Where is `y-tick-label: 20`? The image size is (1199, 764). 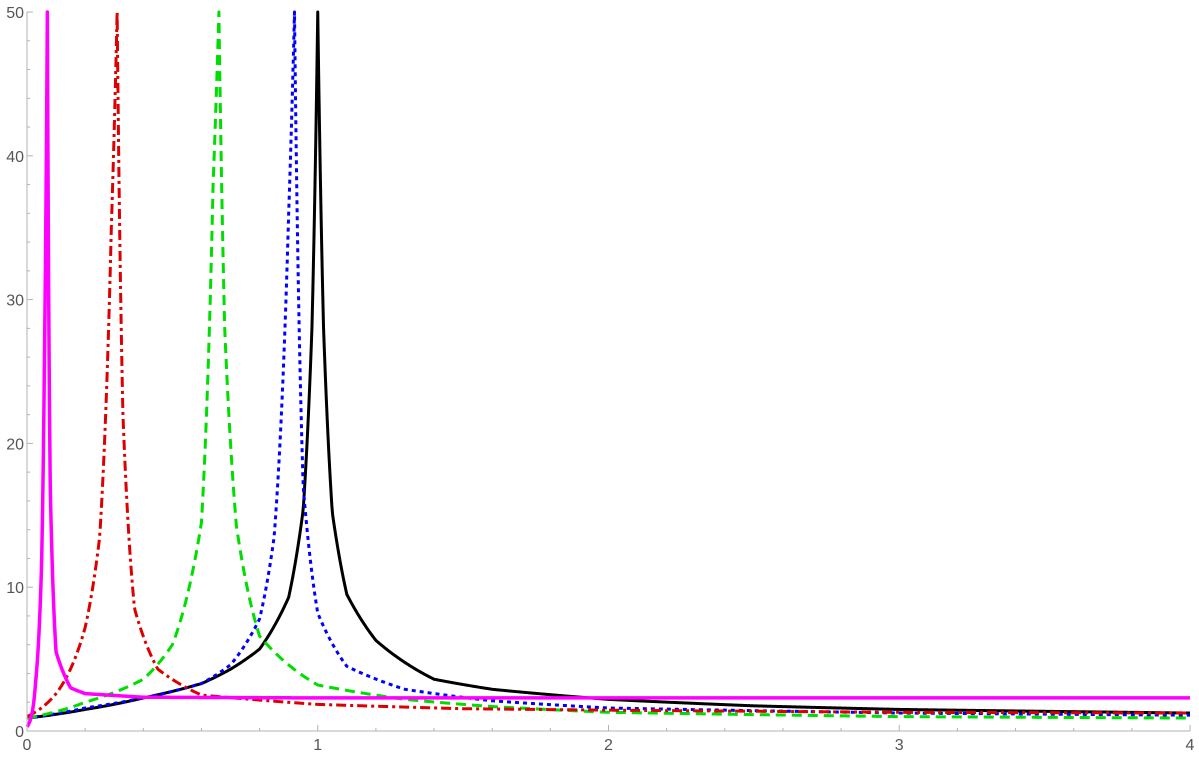 y-tick-label: 20 is located at coordinates (15, 444).